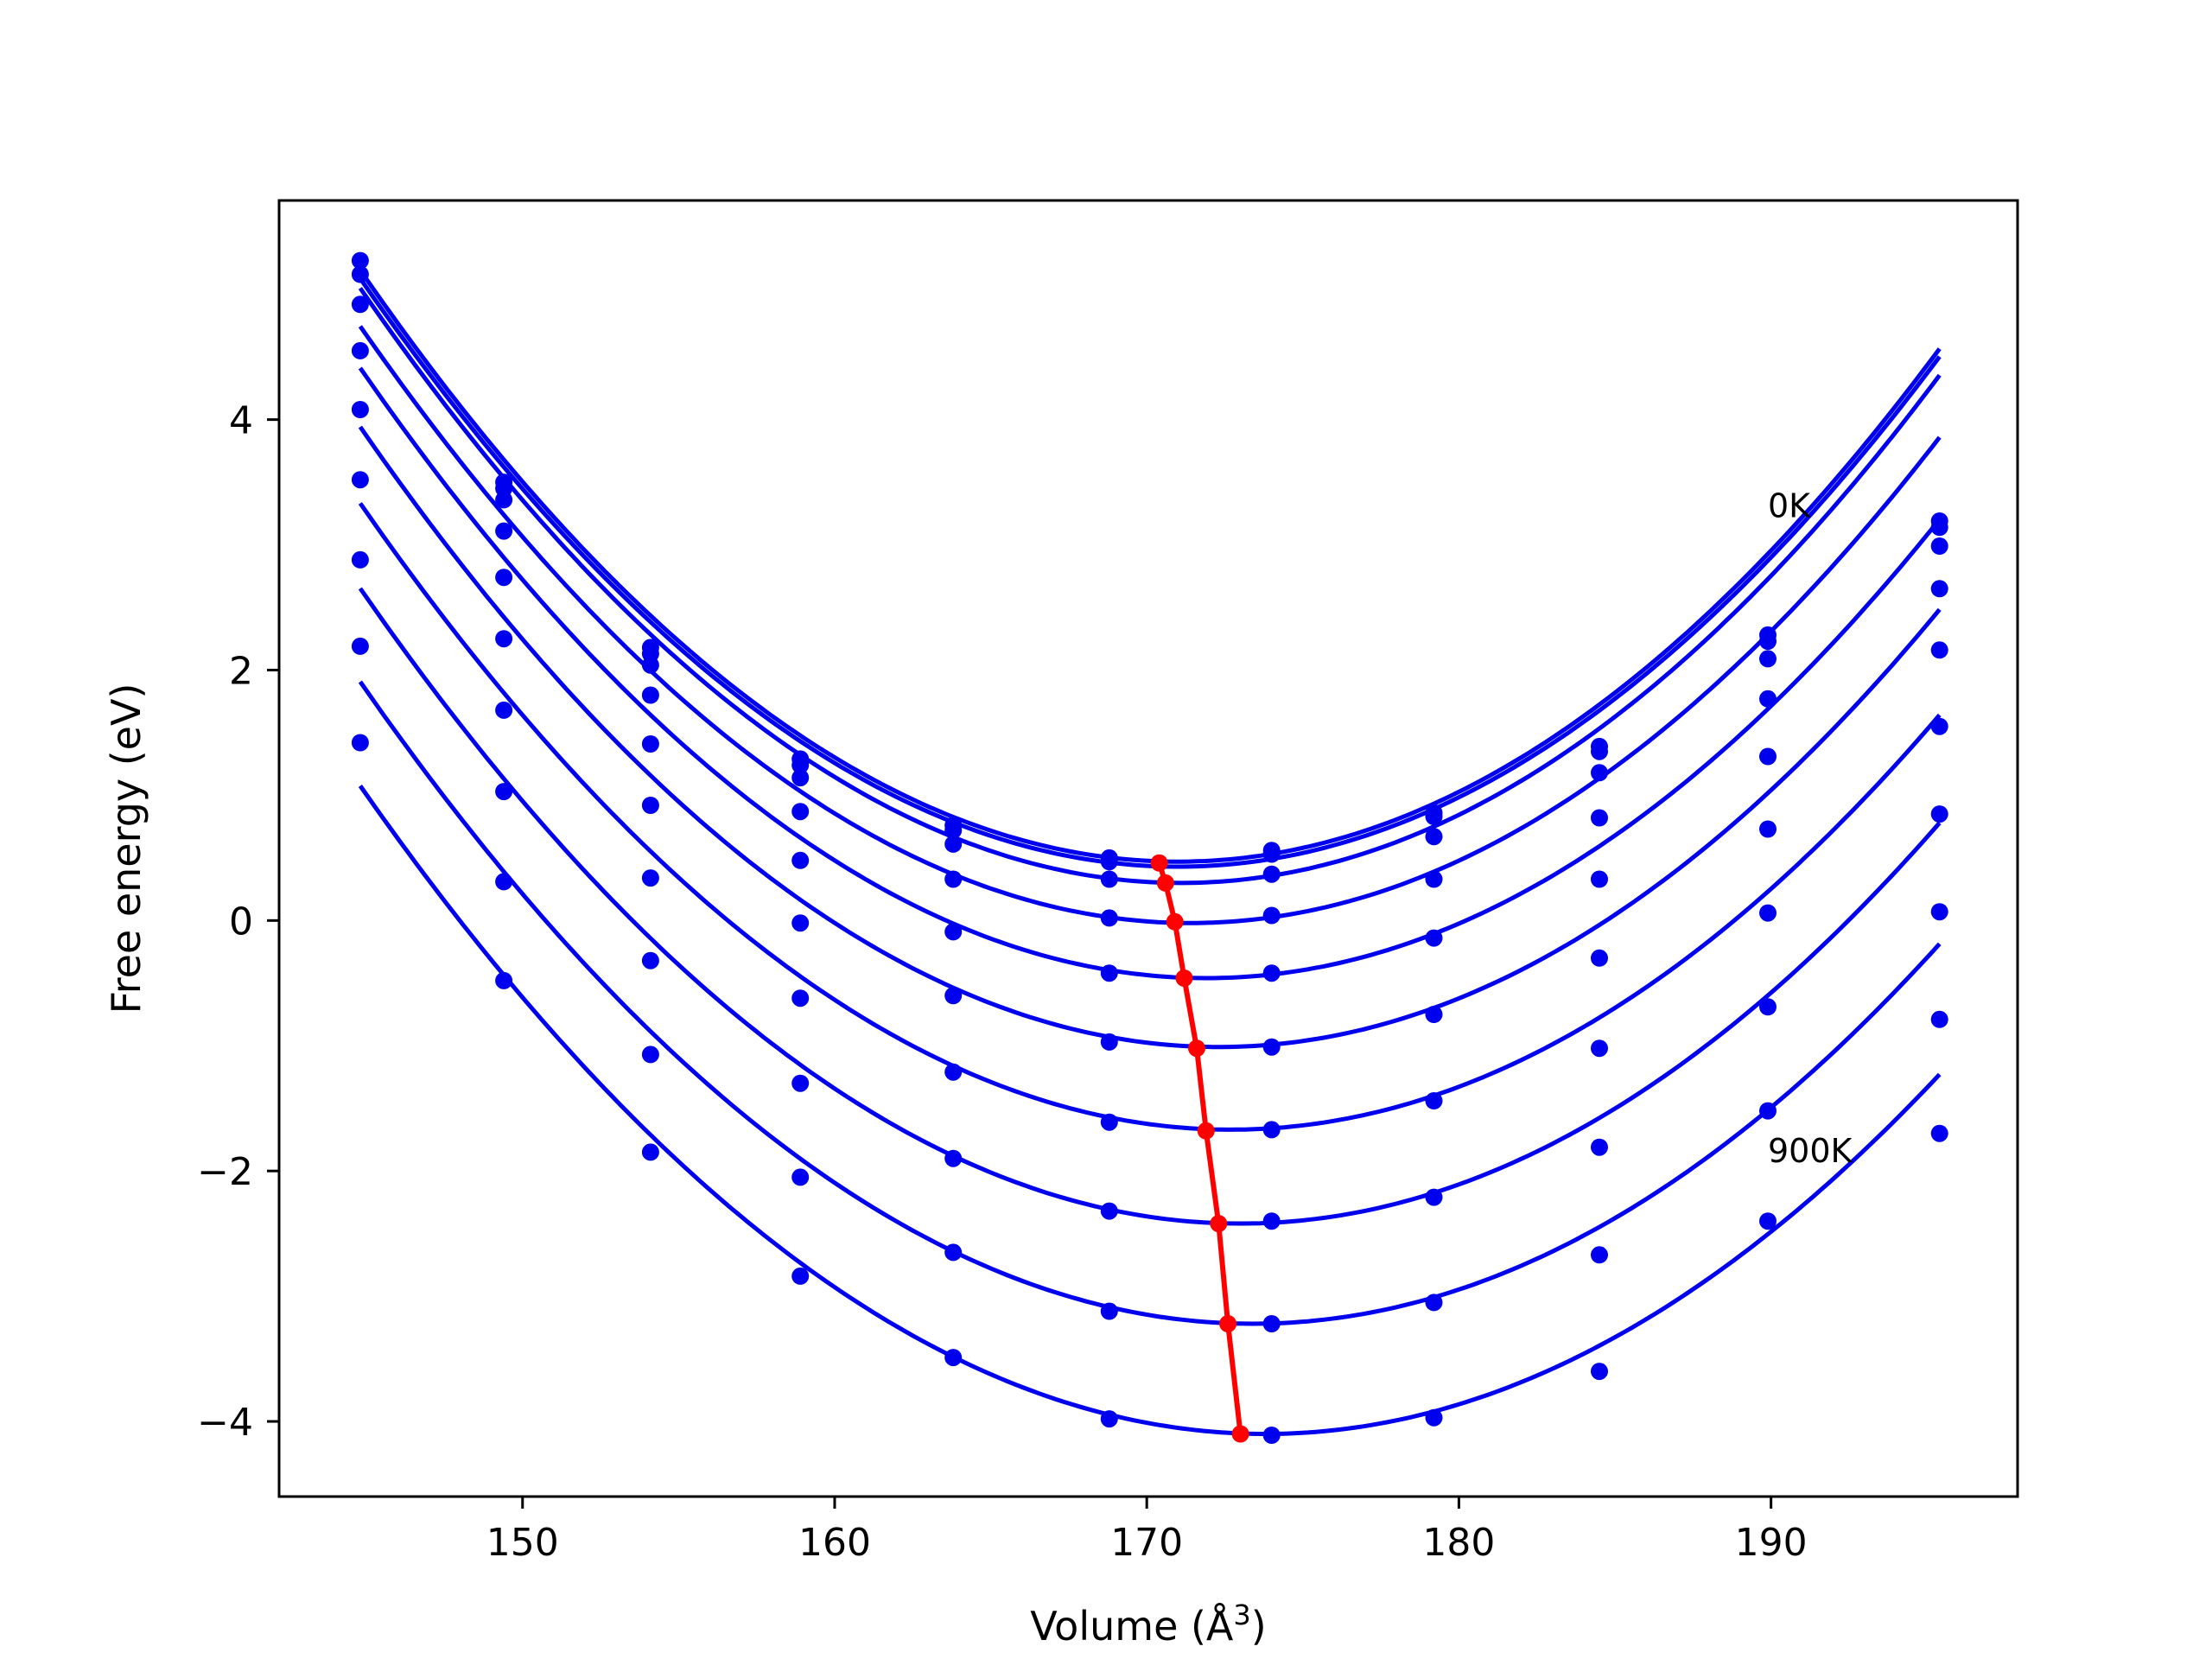 The width and height of the screenshot is (2212, 1659). I want to click on y-axis-label: Free energy (eV), so click(126, 848).